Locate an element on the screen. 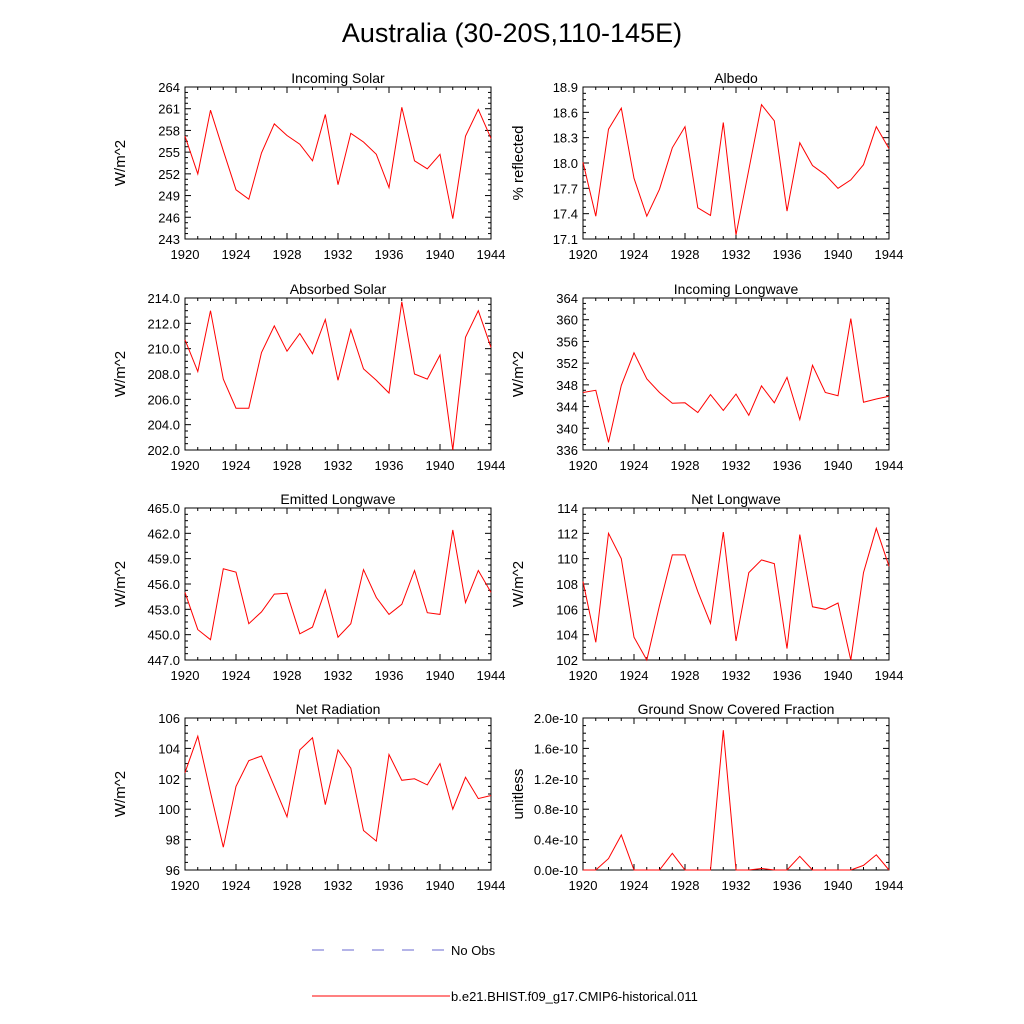 This screenshot has height=1024, width=1024. y-tick-label: 0.4e-10 is located at coordinates (556, 840).